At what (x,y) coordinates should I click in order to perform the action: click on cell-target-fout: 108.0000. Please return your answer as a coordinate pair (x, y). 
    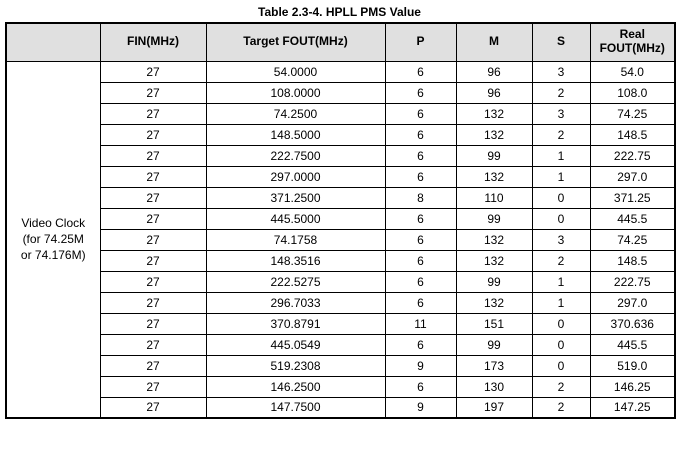
    Looking at the image, I should click on (295, 92).